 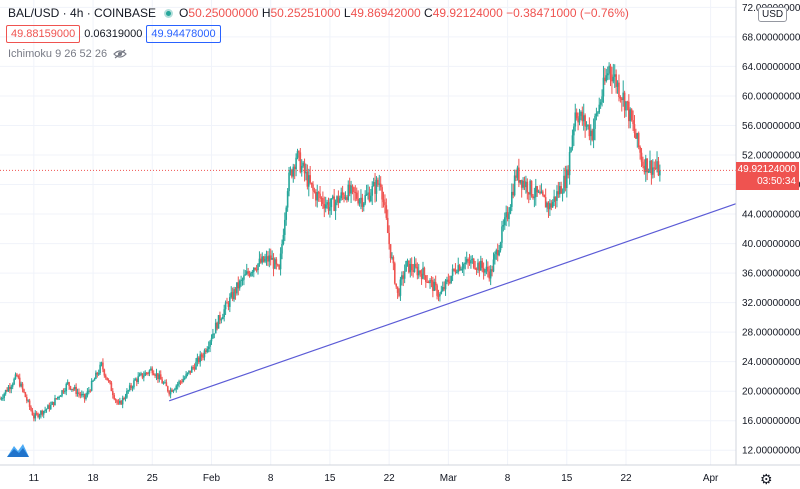 I want to click on eye-icon, so click(x=120, y=54).